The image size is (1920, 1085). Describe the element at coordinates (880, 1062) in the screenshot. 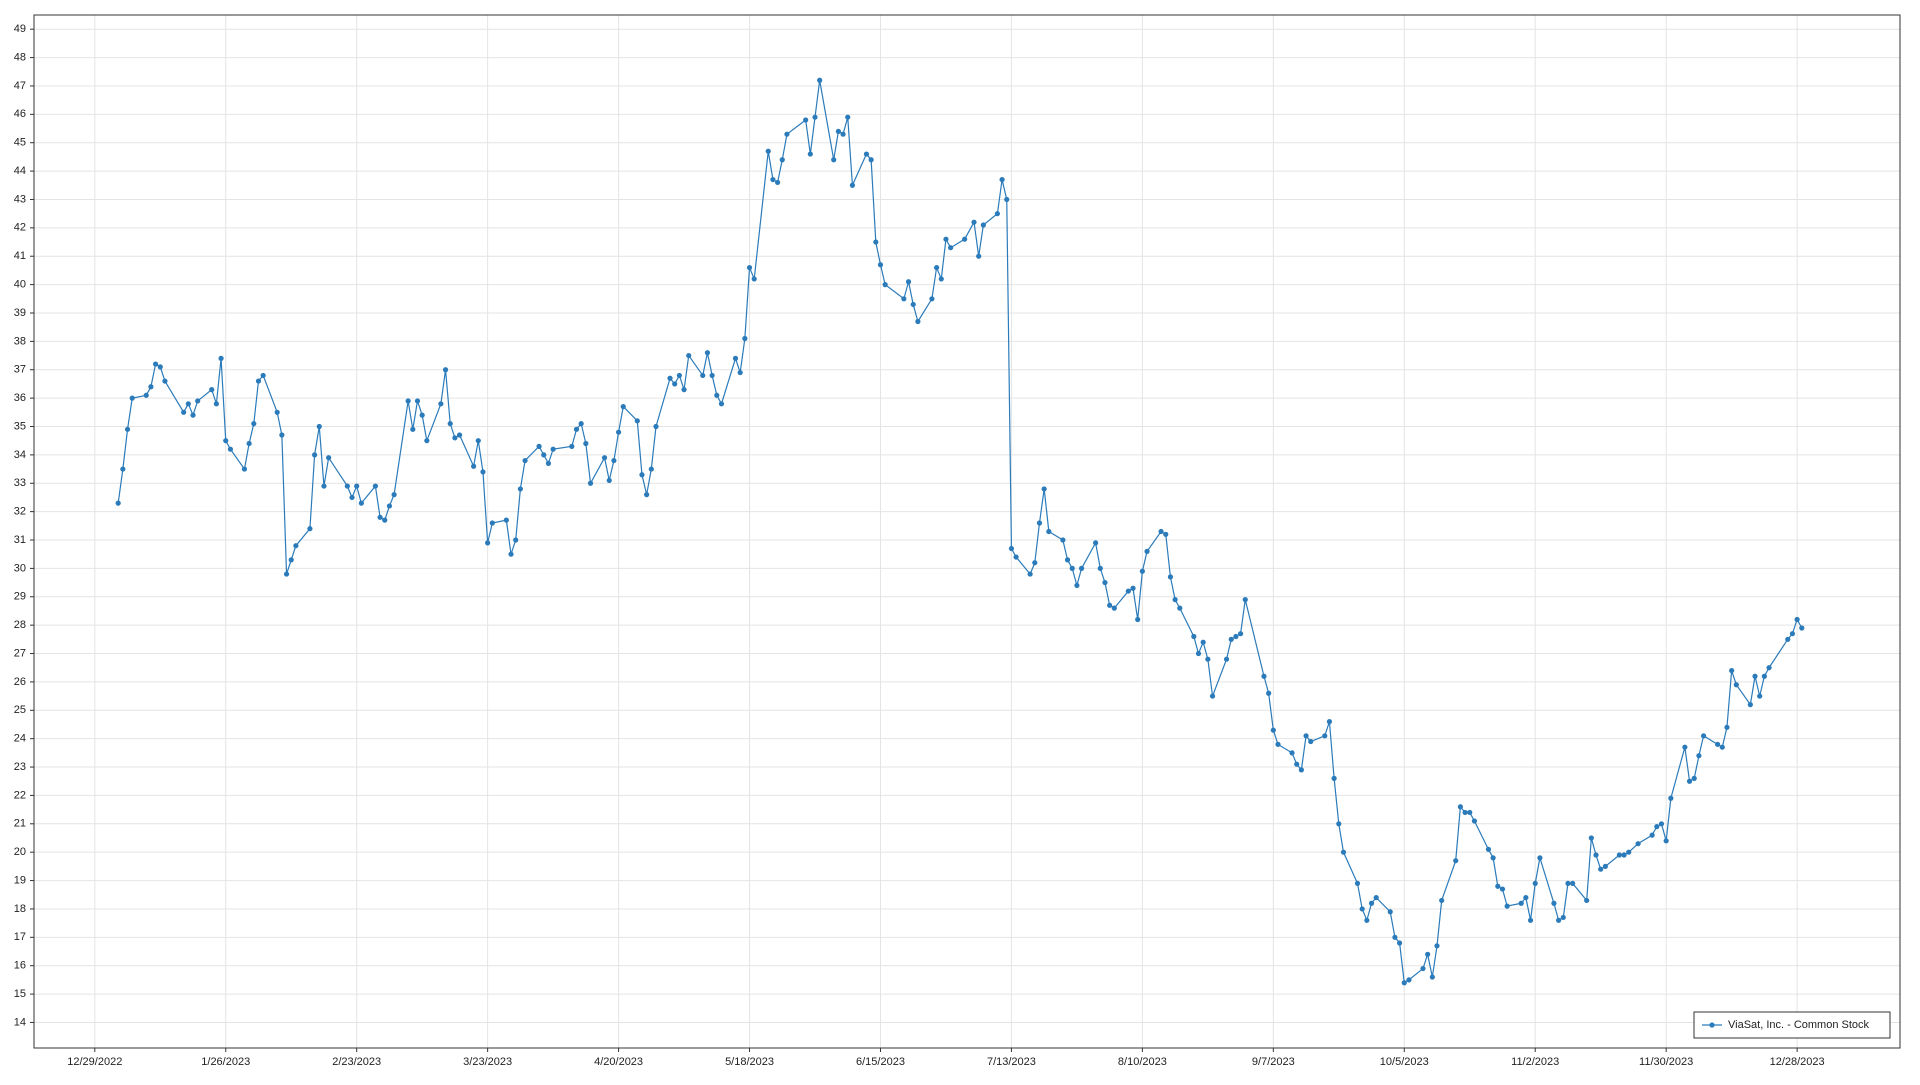

I see `x-tick-label: 6/15/2023` at that location.